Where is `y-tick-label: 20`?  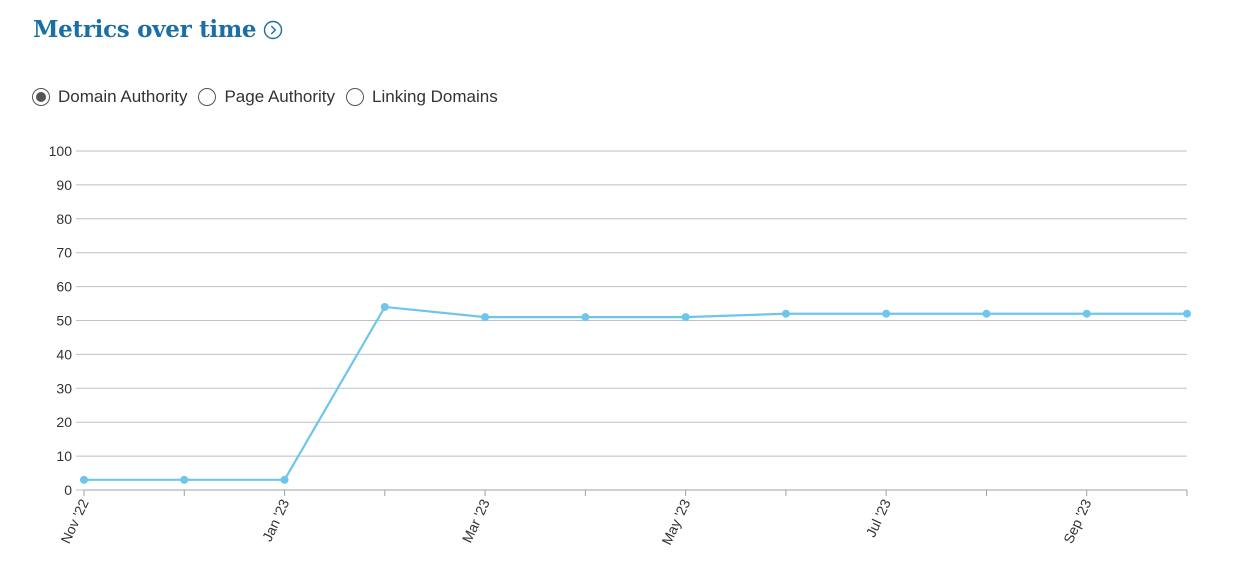
y-tick-label: 20 is located at coordinates (64, 422).